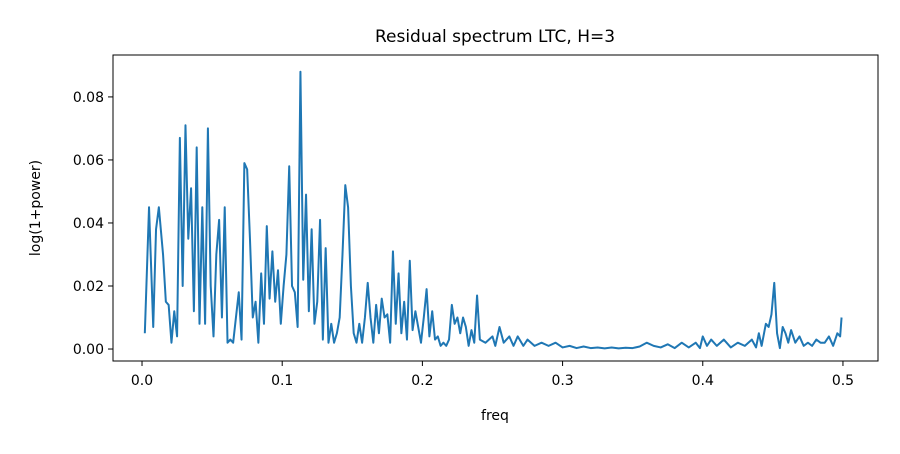  What do you see at coordinates (88, 350) in the screenshot?
I see `y-tick-label: 0.00` at bounding box center [88, 350].